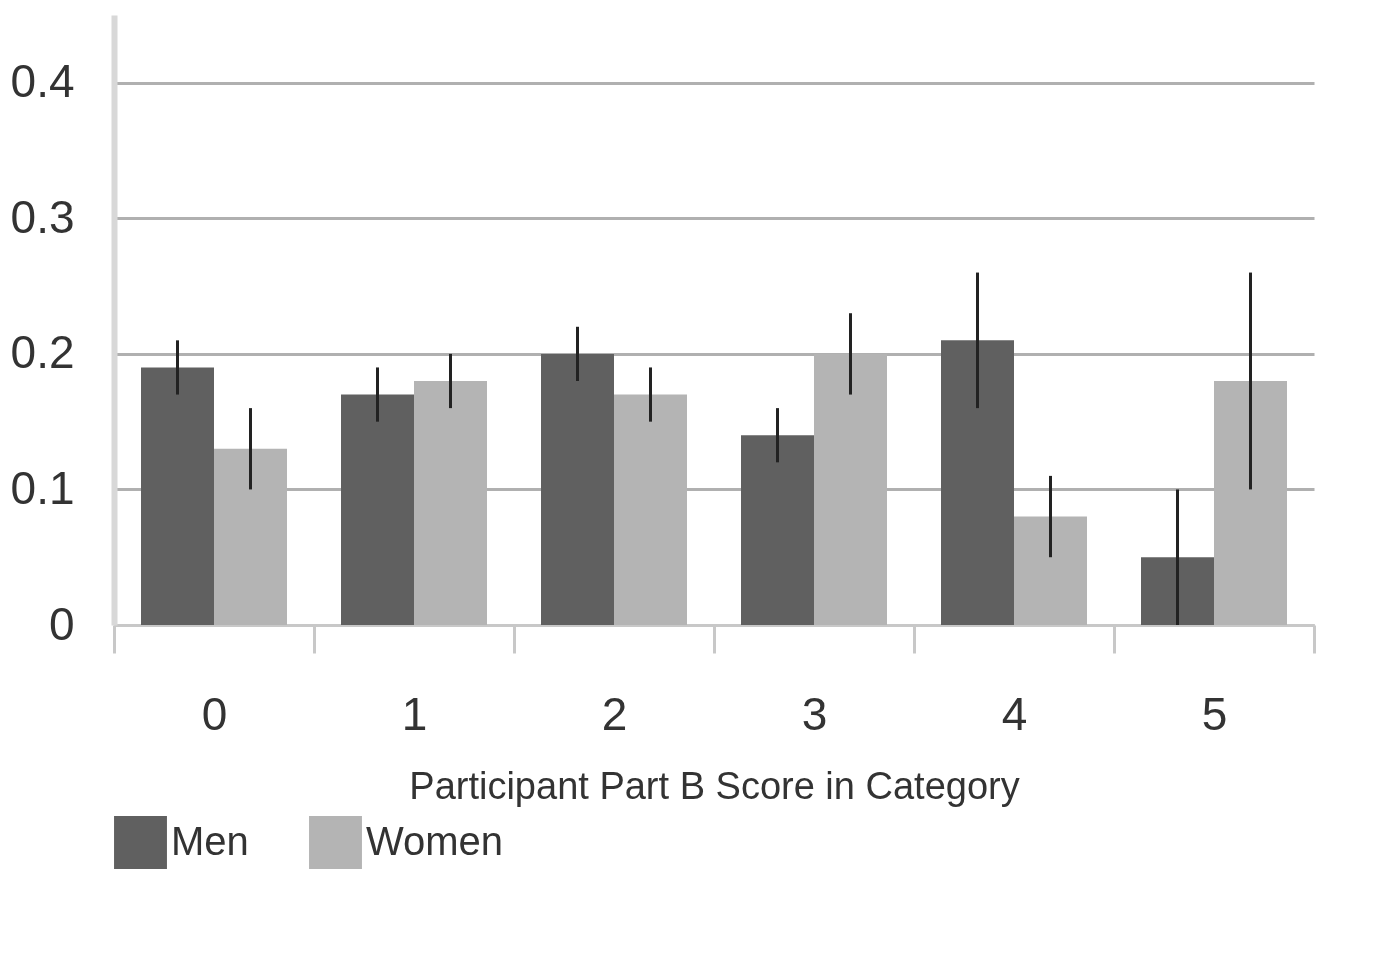 The image size is (1398, 973). What do you see at coordinates (42, 487) in the screenshot?
I see `y-tick-label: 0.1` at bounding box center [42, 487].